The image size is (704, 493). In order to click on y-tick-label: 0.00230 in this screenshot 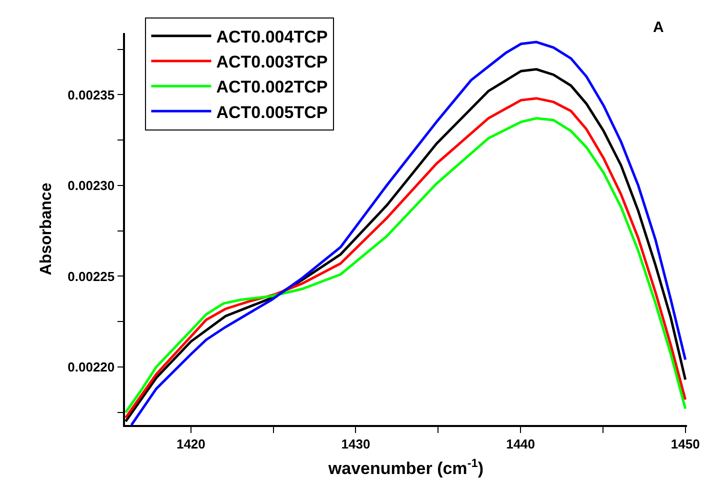, I will do `click(91, 185)`.